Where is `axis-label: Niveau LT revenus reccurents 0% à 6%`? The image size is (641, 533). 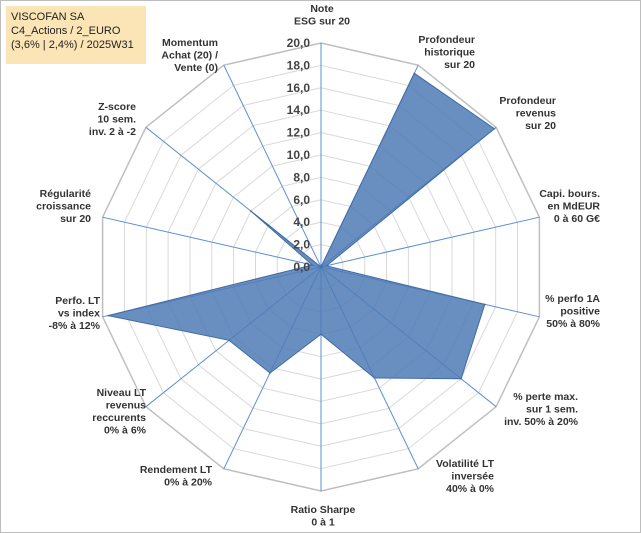 axis-label: Niveau LT revenus reccurents 0% à 6% is located at coordinates (119, 412).